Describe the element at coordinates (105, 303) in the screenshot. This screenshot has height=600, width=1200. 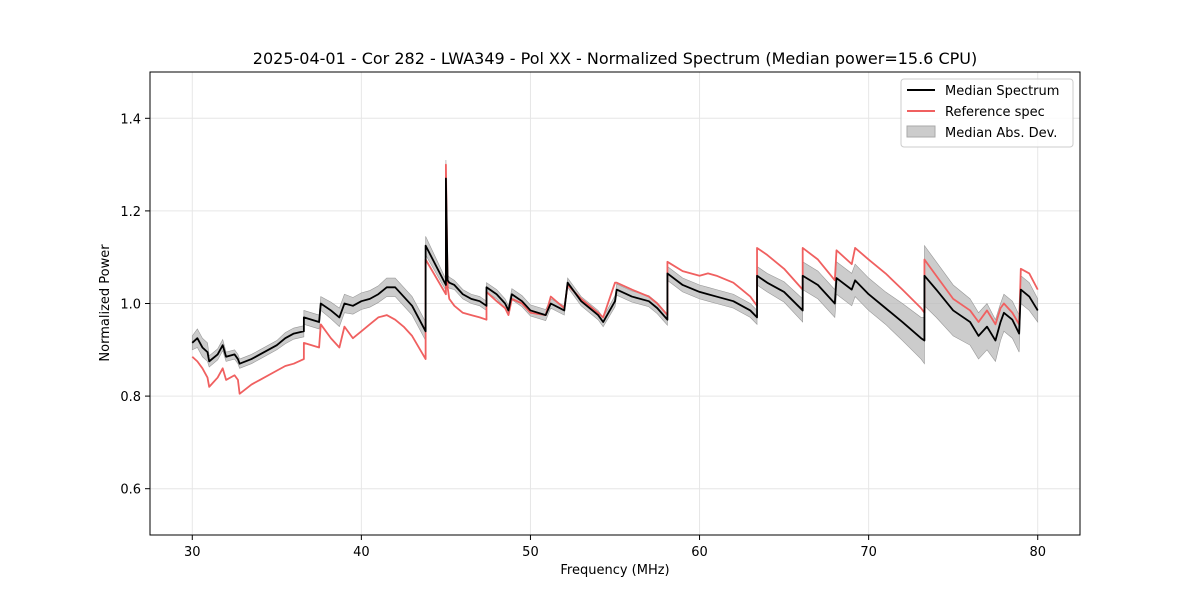
I see `y-axis-label: Normalized Power` at that location.